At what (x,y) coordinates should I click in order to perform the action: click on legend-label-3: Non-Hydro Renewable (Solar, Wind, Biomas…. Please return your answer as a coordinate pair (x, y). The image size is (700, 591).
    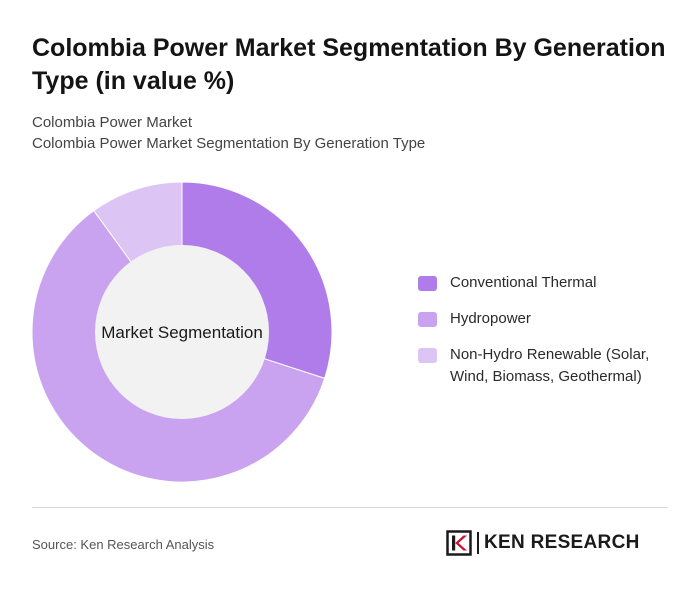
    Looking at the image, I should click on (550, 365).